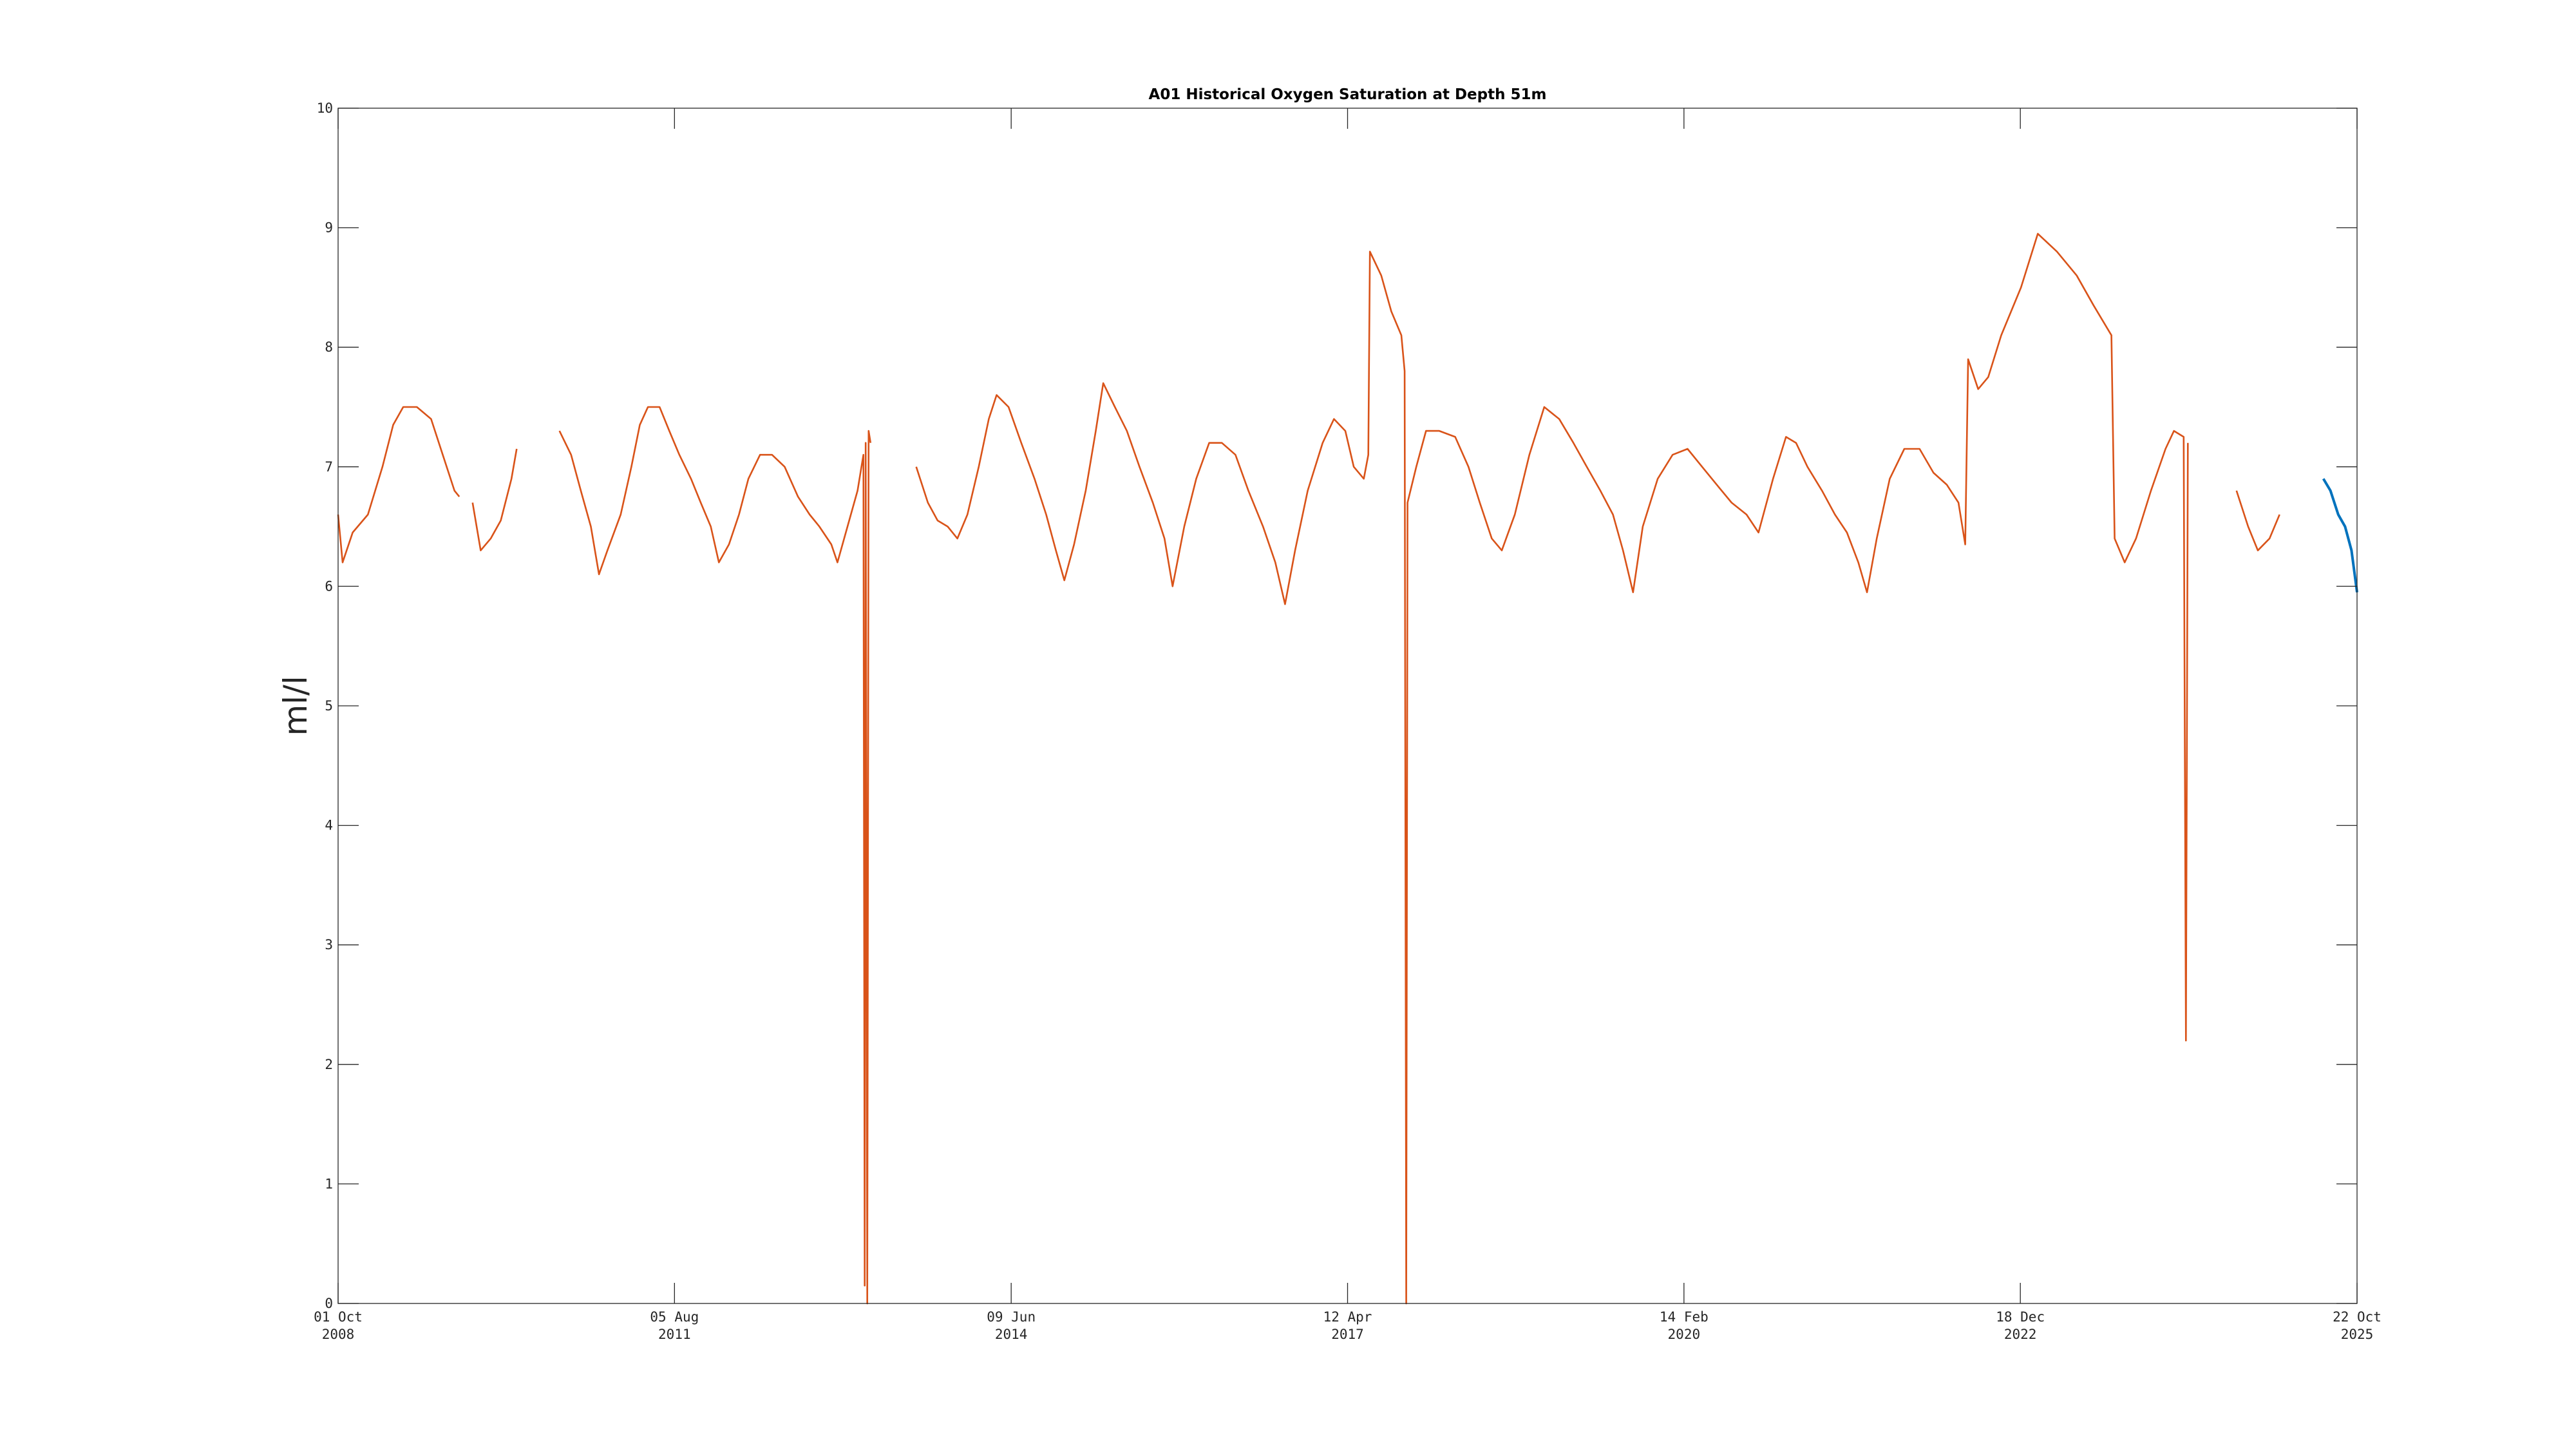  I want to click on x-tick-label-day-month: 12 Apr, so click(1347, 1317).